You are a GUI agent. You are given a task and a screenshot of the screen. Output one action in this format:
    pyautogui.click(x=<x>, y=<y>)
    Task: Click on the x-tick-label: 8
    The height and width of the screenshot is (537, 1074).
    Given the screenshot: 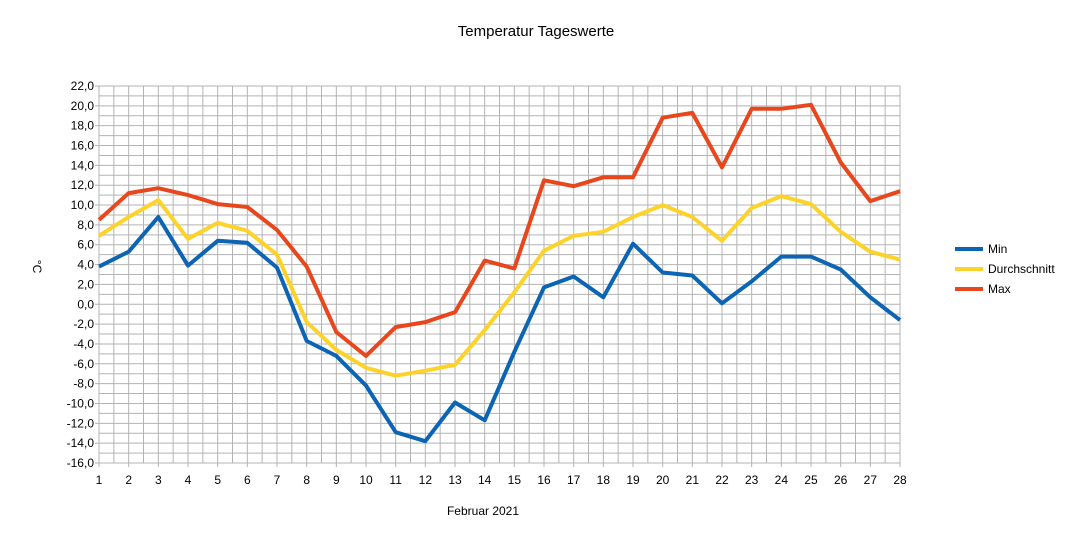 What is the action you would take?
    pyautogui.click(x=306, y=480)
    